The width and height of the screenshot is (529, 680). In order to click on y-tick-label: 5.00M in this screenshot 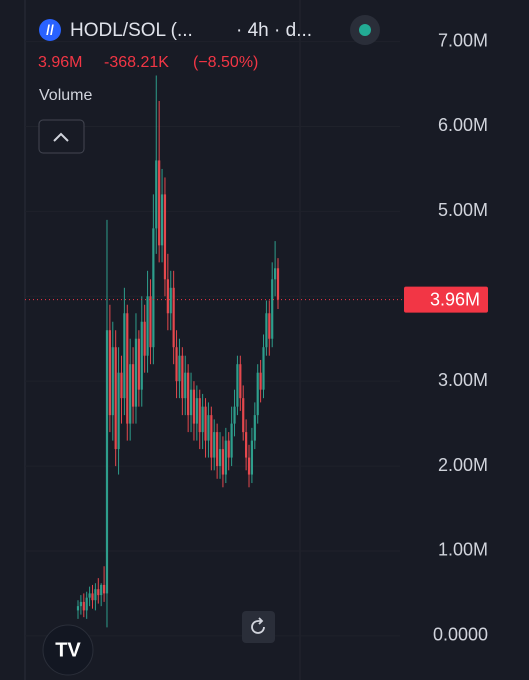, I will do `click(463, 210)`.